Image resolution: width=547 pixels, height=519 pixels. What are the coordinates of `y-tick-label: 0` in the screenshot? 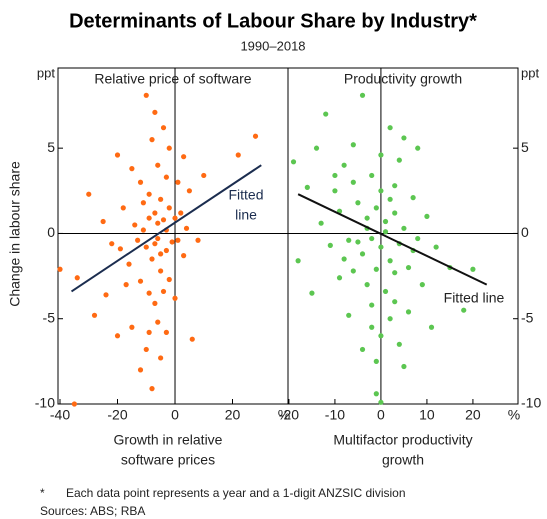 It's located at (51, 232).